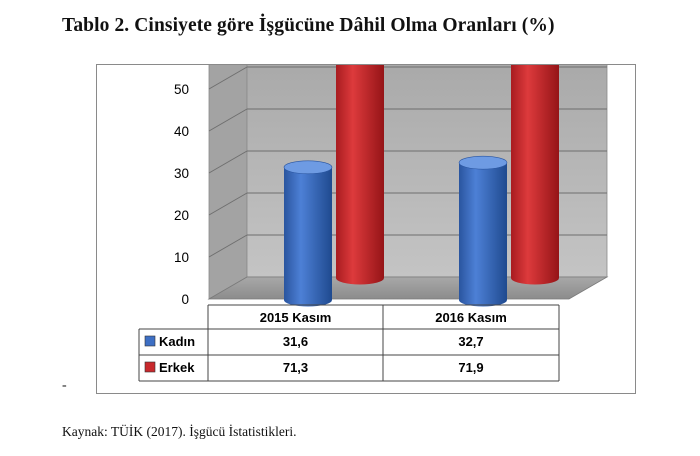  What do you see at coordinates (295, 367) in the screenshot?
I see `data-label: 71,3` at bounding box center [295, 367].